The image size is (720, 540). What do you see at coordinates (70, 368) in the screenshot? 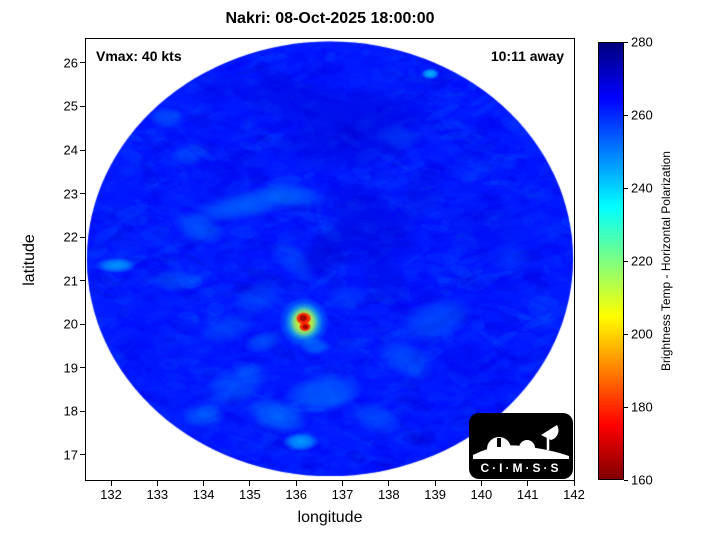
I see `y-tick-label: 19` at bounding box center [70, 368].